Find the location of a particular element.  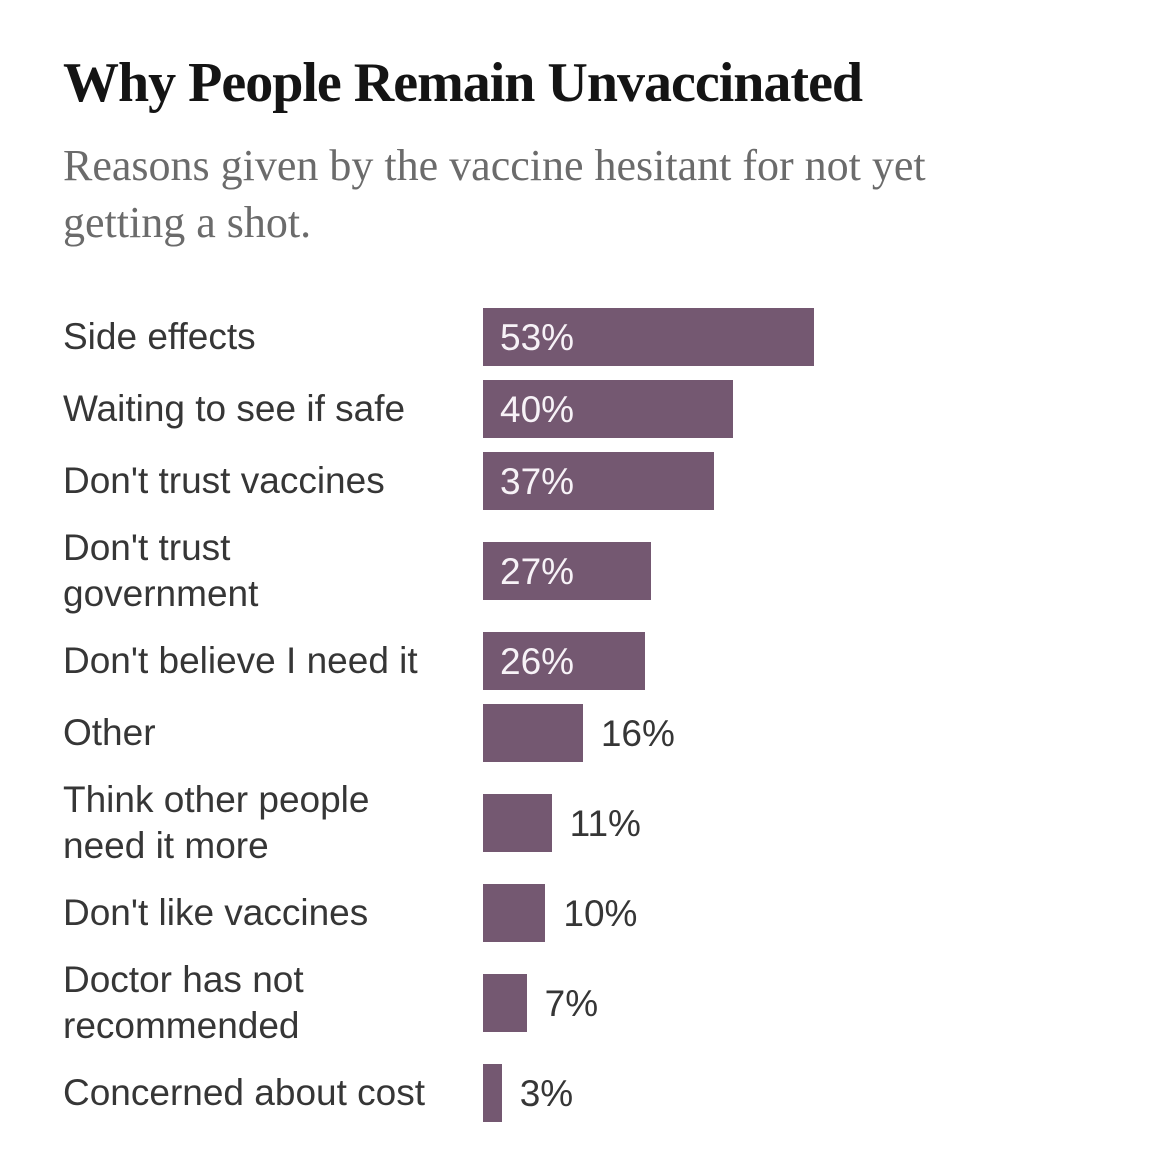

bar-row: Don't trust government 27% is located at coordinates (585, 571).